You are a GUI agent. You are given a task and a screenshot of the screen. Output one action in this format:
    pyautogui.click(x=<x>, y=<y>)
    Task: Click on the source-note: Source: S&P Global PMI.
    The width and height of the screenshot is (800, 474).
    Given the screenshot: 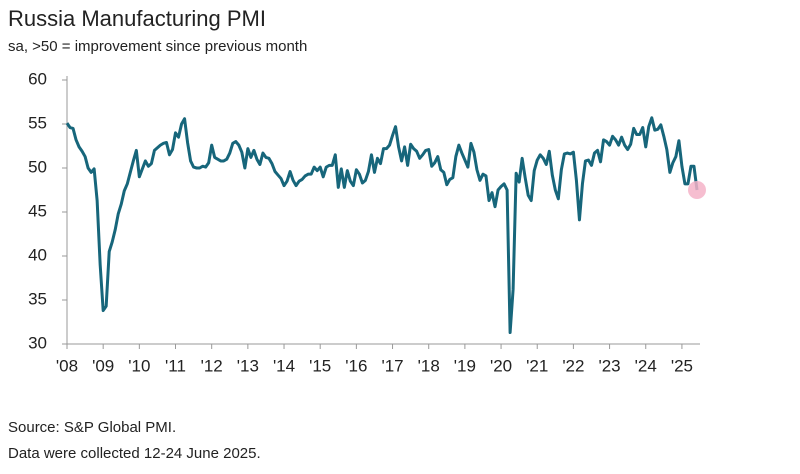 What is the action you would take?
    pyautogui.click(x=92, y=427)
    